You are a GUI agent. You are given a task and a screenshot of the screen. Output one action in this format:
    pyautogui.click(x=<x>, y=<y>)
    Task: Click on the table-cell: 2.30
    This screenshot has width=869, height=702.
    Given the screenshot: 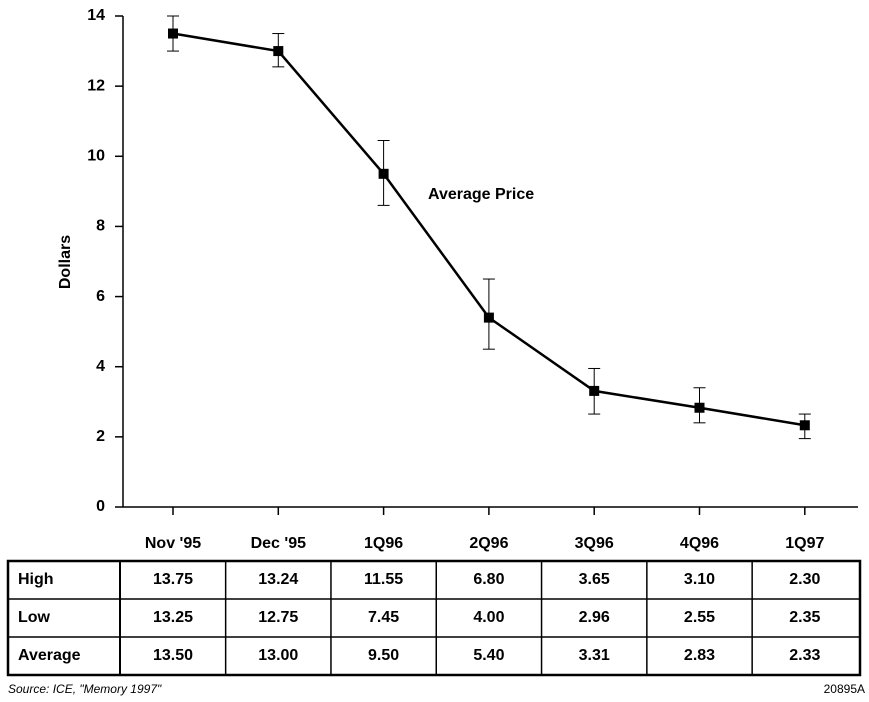 What is the action you would take?
    pyautogui.click(x=804, y=579)
    